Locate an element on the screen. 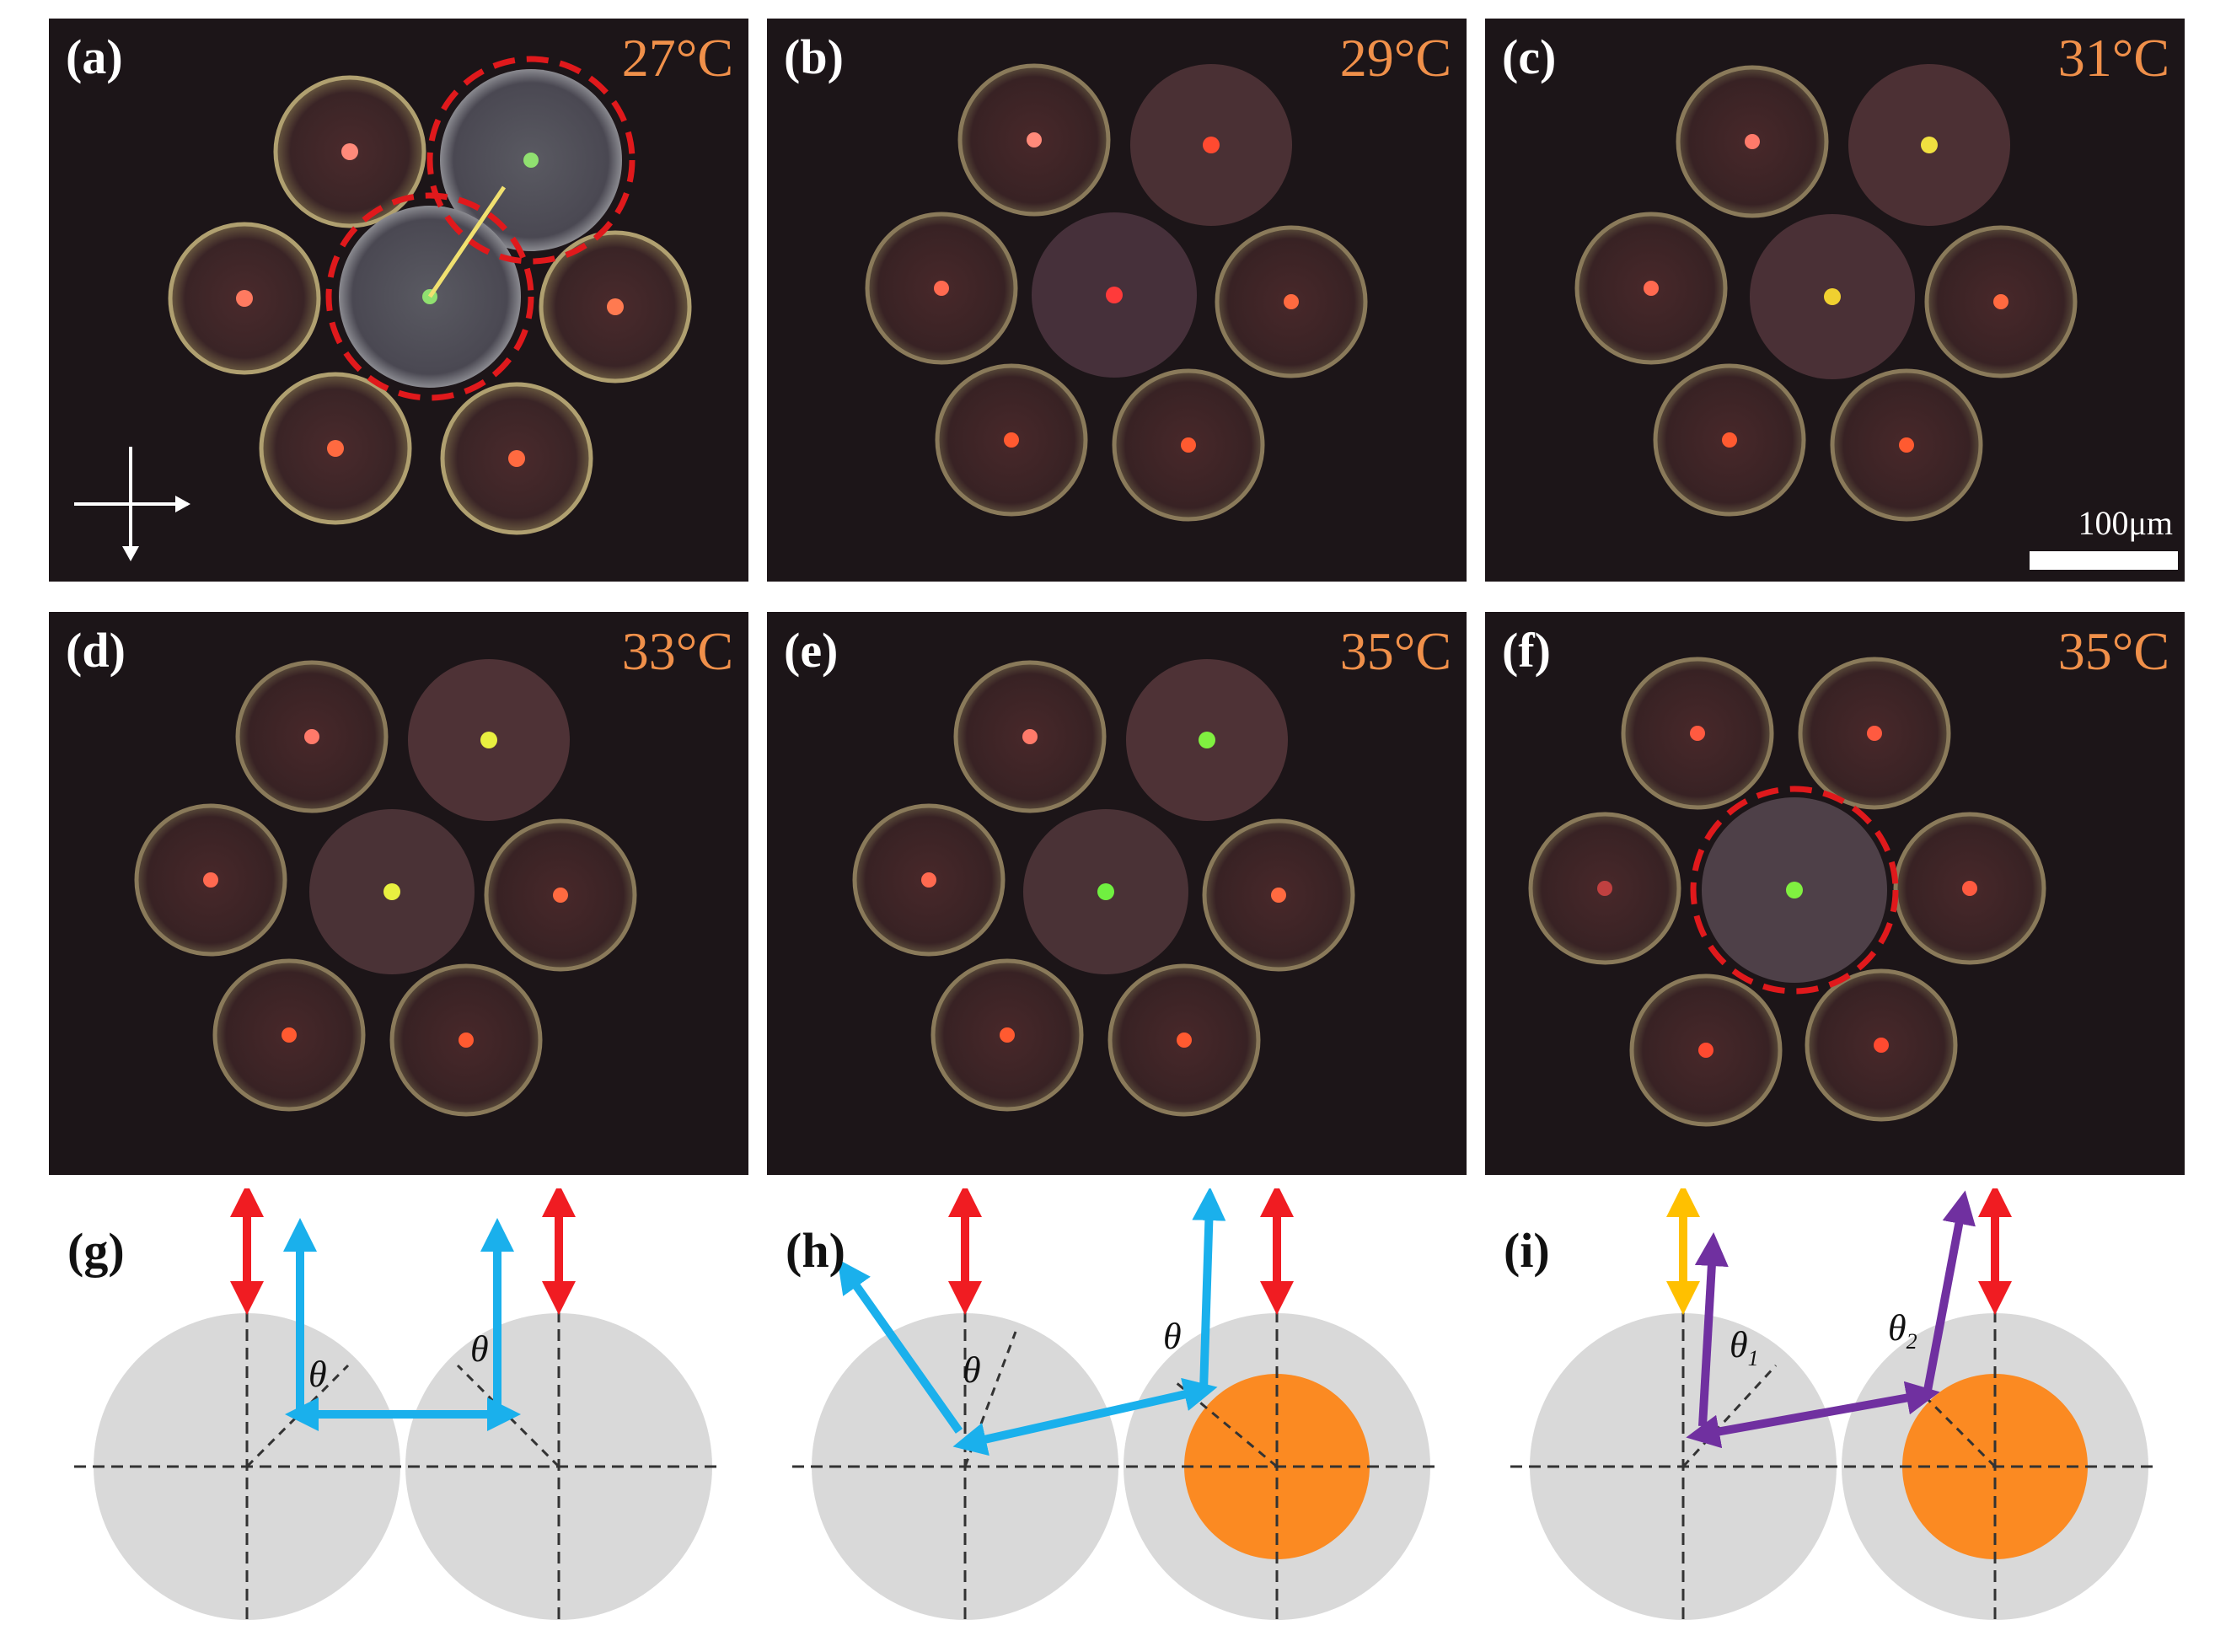  theta-2-symbol: θ is located at coordinates (1897, 1328).